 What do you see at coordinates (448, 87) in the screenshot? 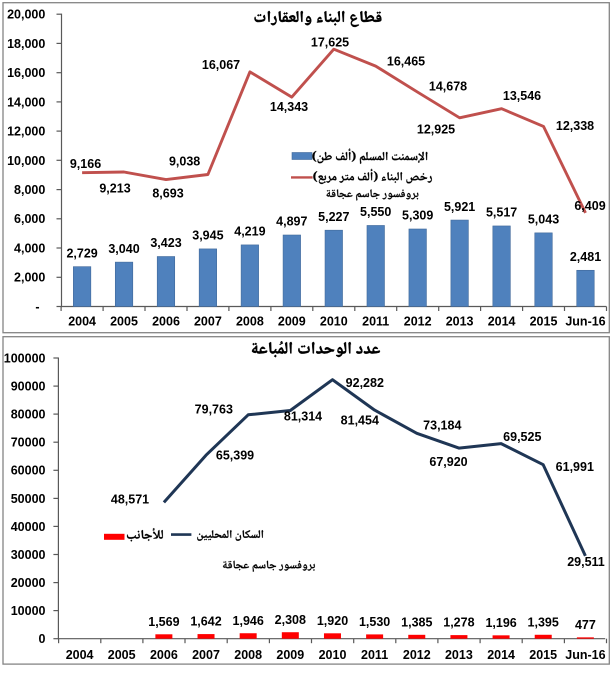
I see `svg-text: 14,678` at bounding box center [448, 87].